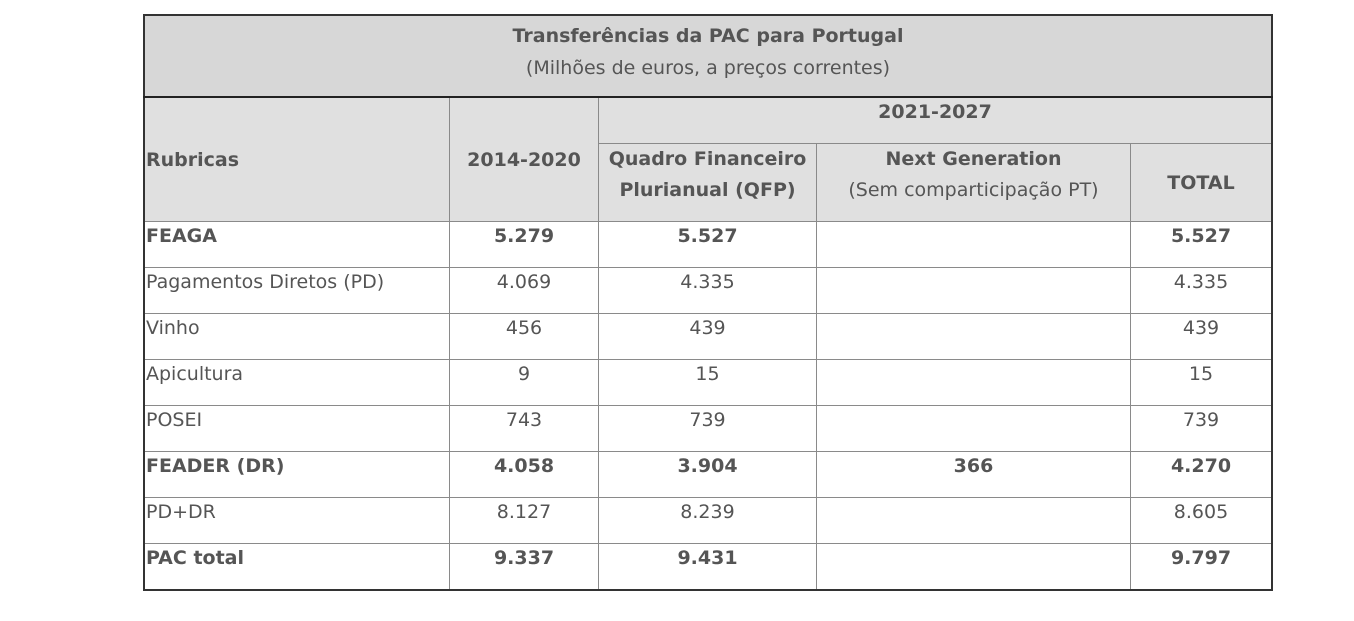 This screenshot has width=1354, height=621. I want to click on table-row: Apicultura 9 15 15, so click(708, 382).